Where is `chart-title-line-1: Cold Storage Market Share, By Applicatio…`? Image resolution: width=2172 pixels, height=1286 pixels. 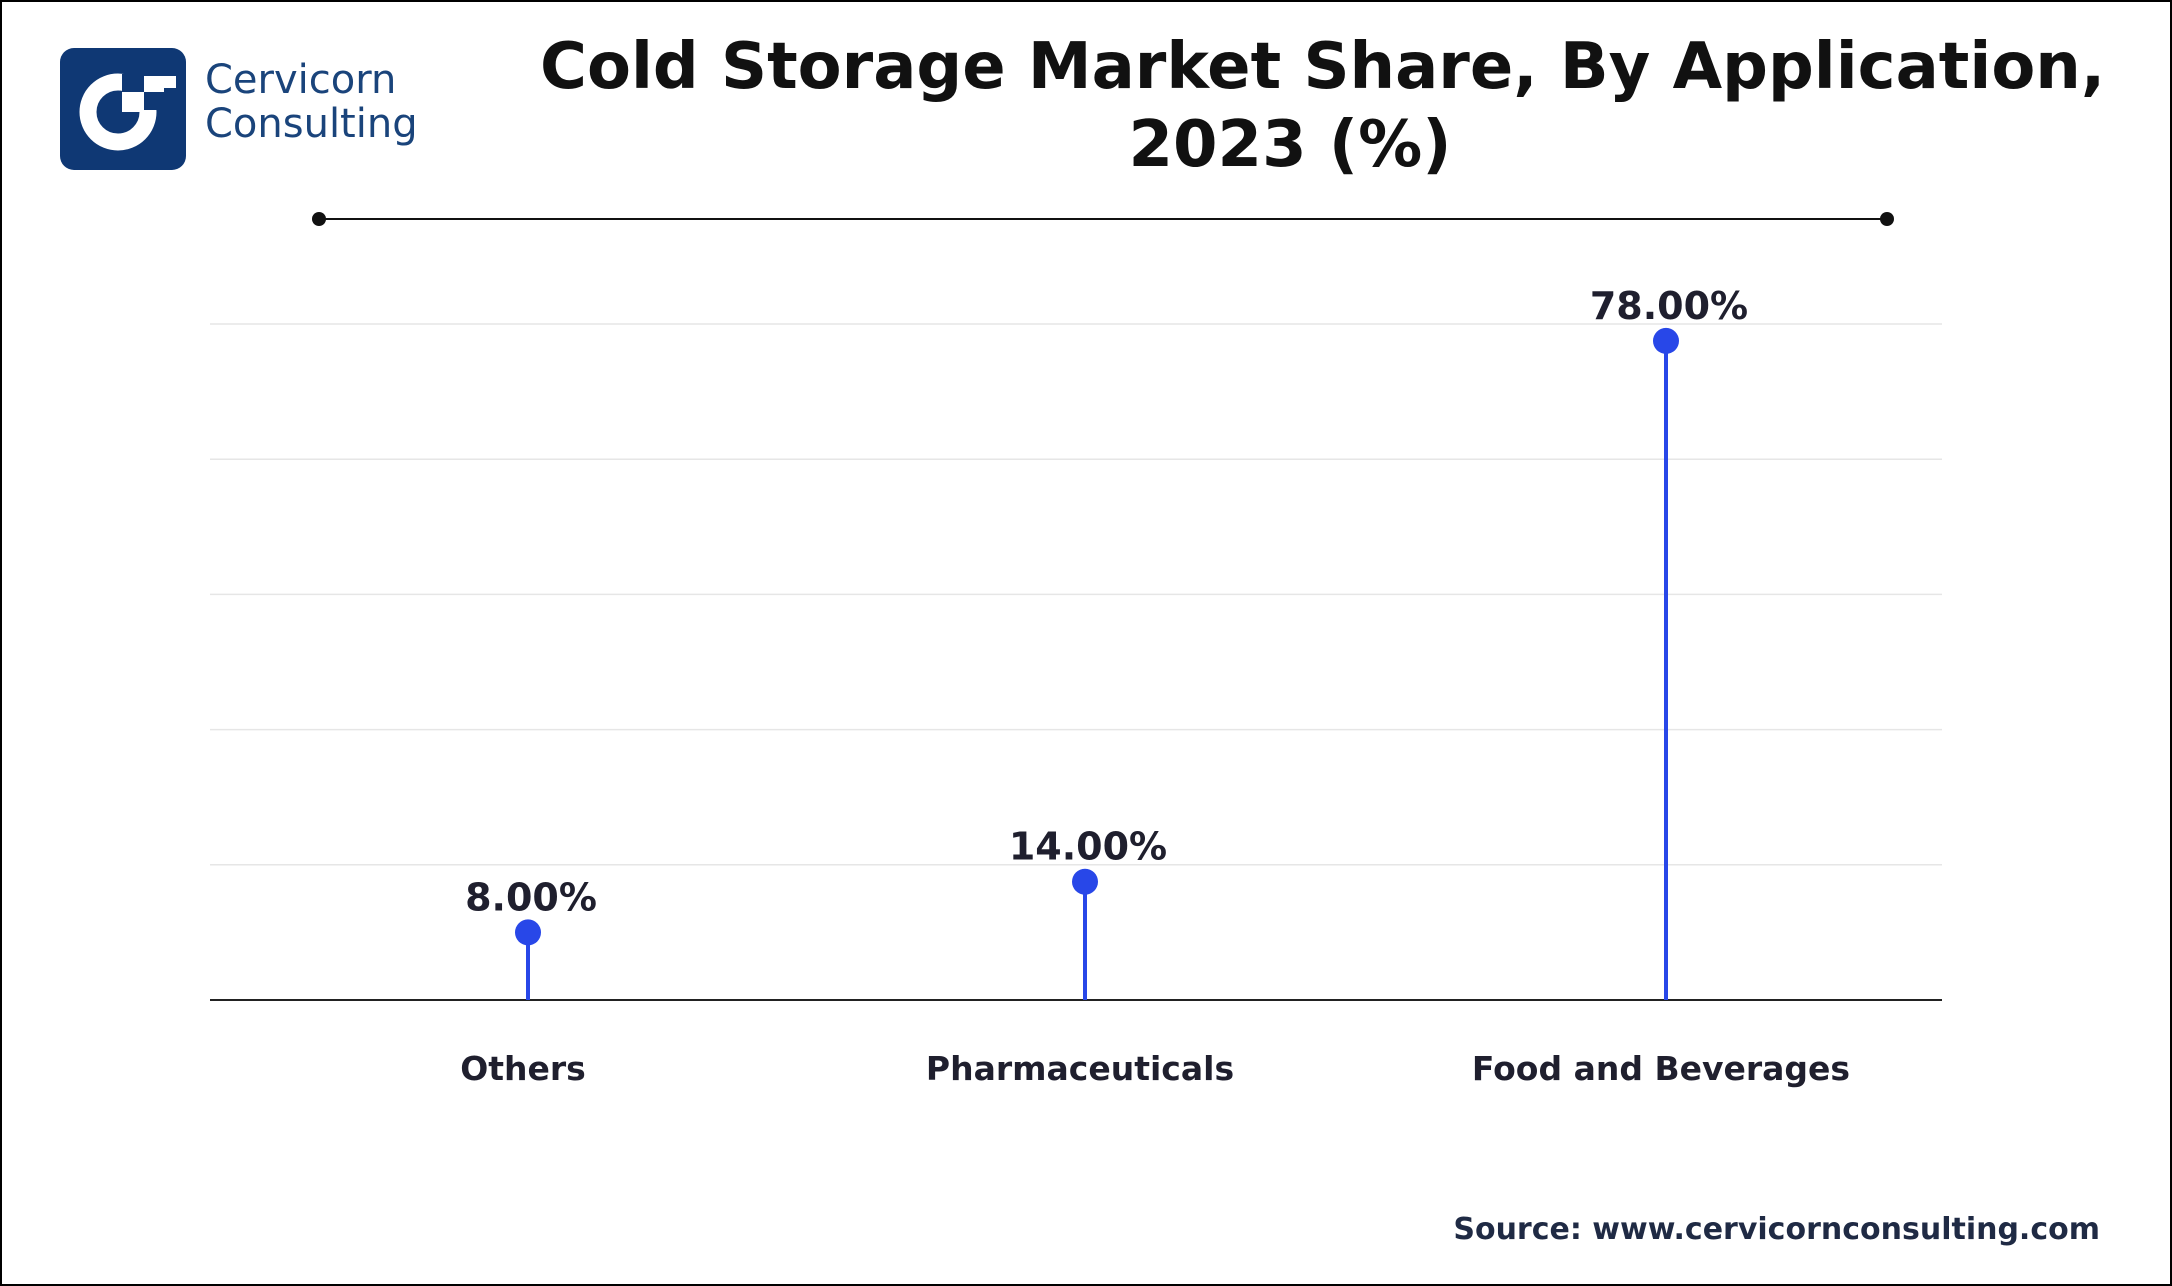 chart-title-line-1: Cold Storage Market Share, By Applicatio… is located at coordinates (1323, 67).